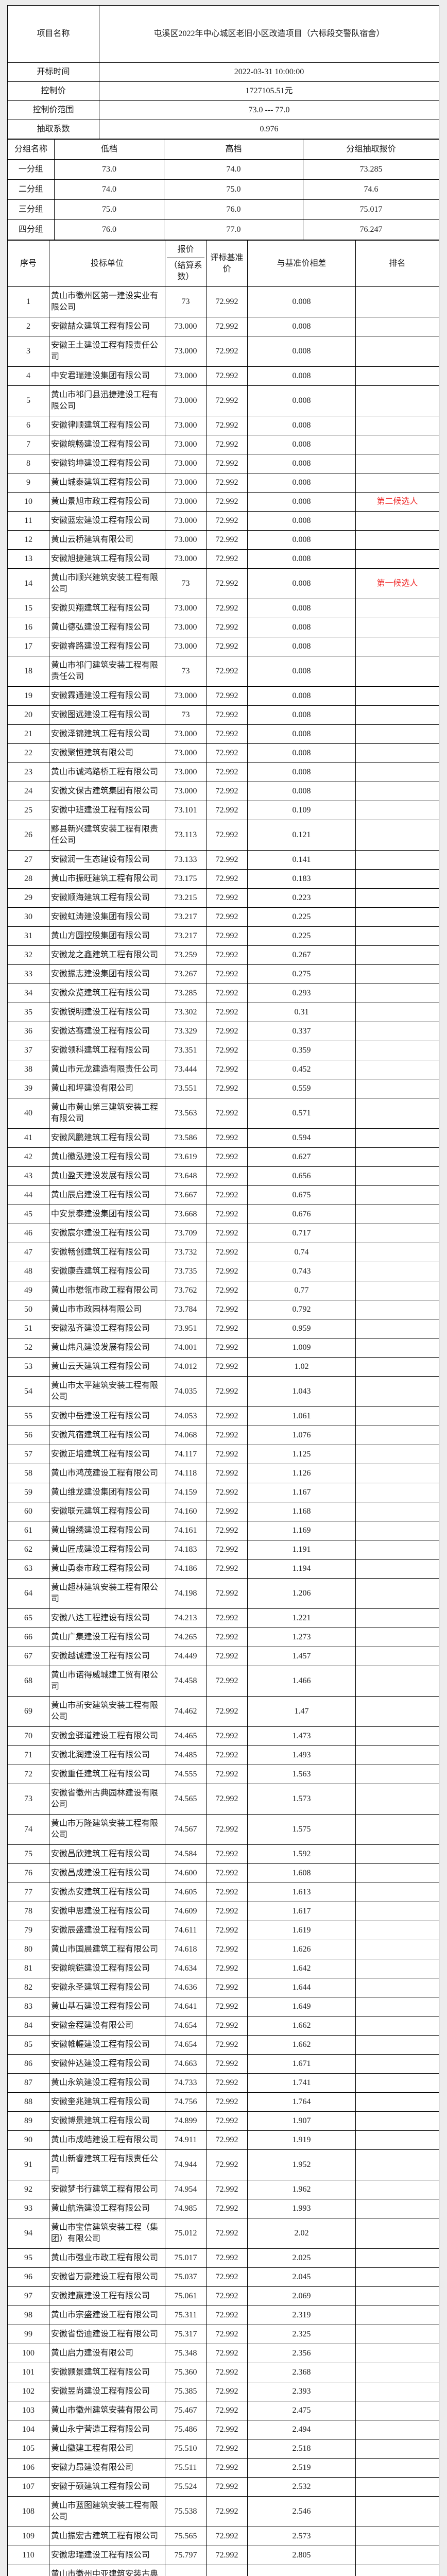 The width and height of the screenshot is (447, 2576). What do you see at coordinates (223, 753) in the screenshot?
I see `bid-row: 22 安徽聚恒建筑有限公司 73.000 72.992 0.008` at bounding box center [223, 753].